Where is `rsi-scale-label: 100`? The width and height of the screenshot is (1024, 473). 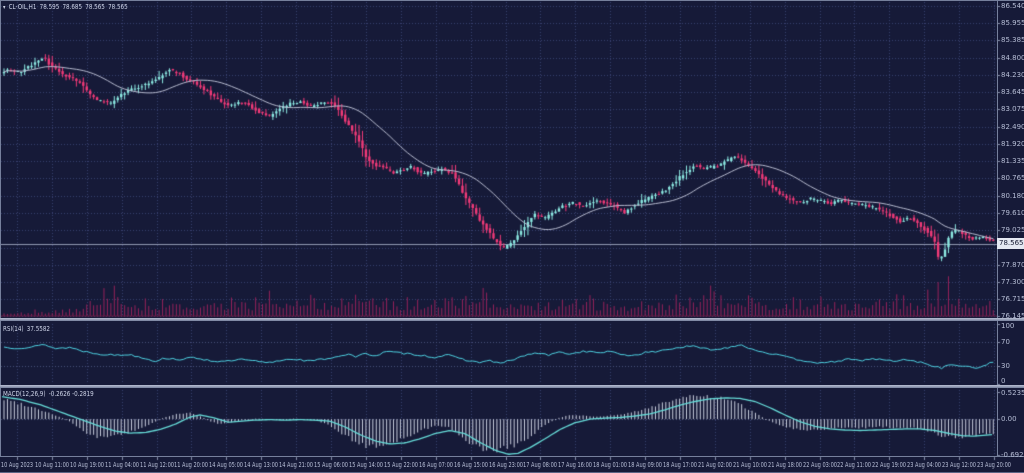 rsi-scale-label: 100 is located at coordinates (1008, 326).